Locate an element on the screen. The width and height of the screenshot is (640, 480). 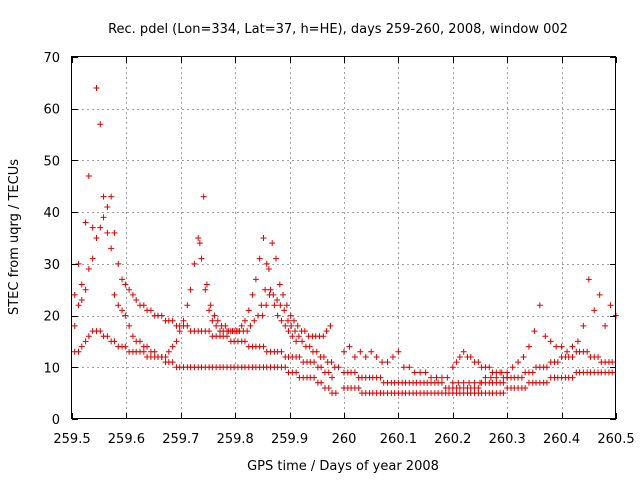
y-tick-label: 70 is located at coordinates (51, 58).